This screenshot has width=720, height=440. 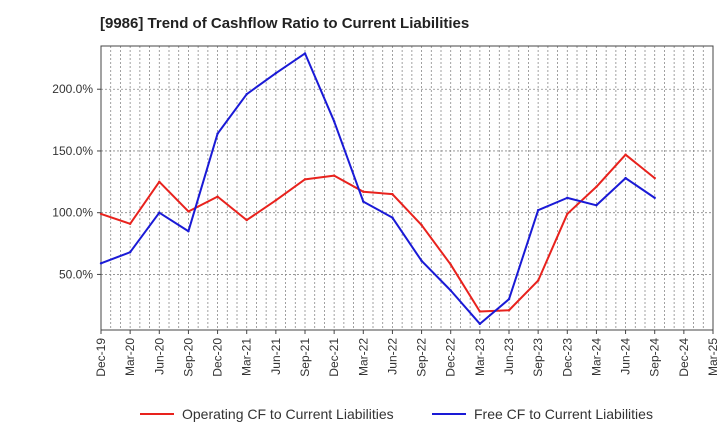 What do you see at coordinates (159, 356) in the screenshot?
I see `x-tick-label: Jun-20` at bounding box center [159, 356].